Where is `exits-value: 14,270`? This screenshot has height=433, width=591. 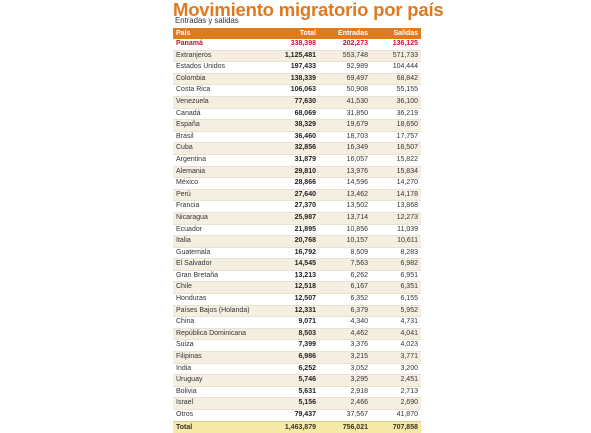 exits-value: 14,270 is located at coordinates (396, 183).